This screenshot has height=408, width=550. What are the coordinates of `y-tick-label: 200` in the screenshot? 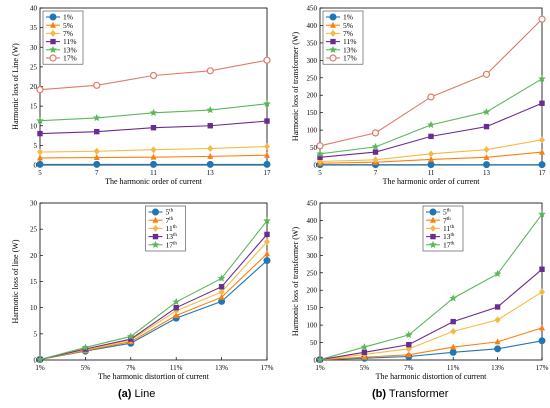 It's located at (312, 96).